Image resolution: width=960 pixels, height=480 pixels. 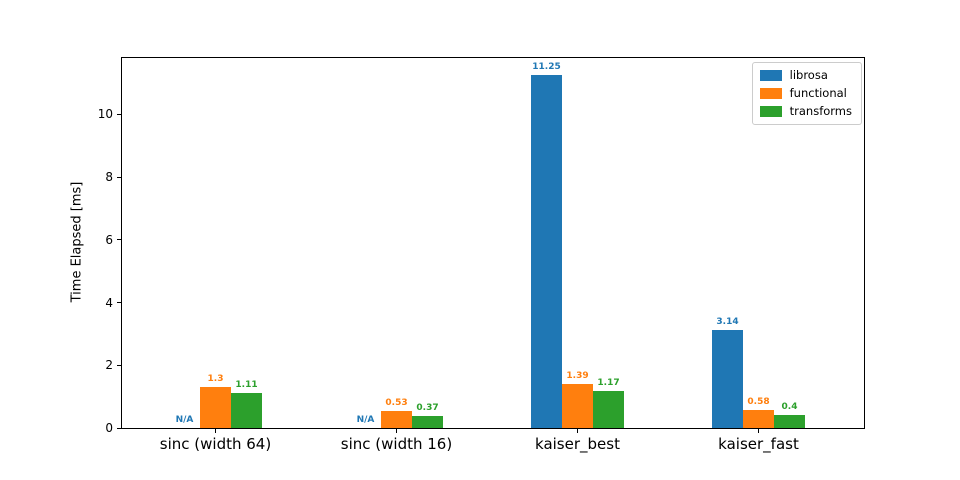 I want to click on bar-value-label: 1.3, so click(x=215, y=379).